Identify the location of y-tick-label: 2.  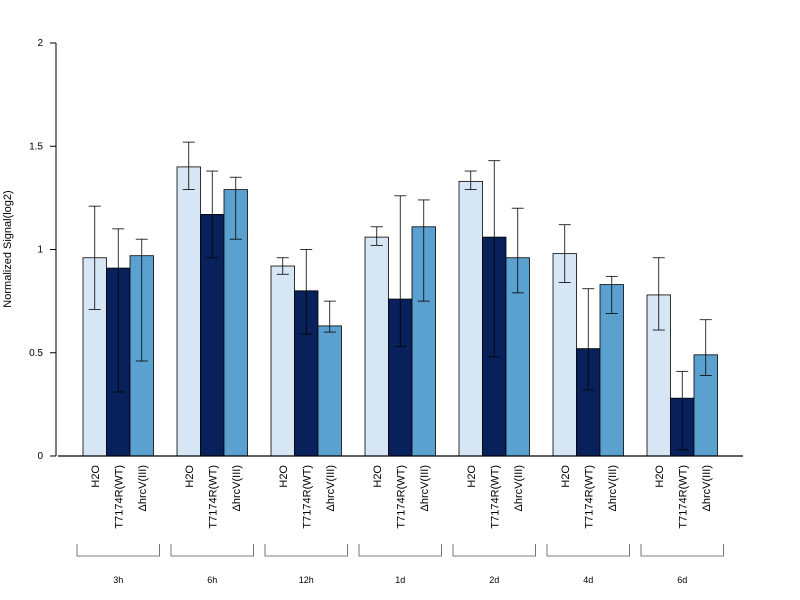
(40, 43).